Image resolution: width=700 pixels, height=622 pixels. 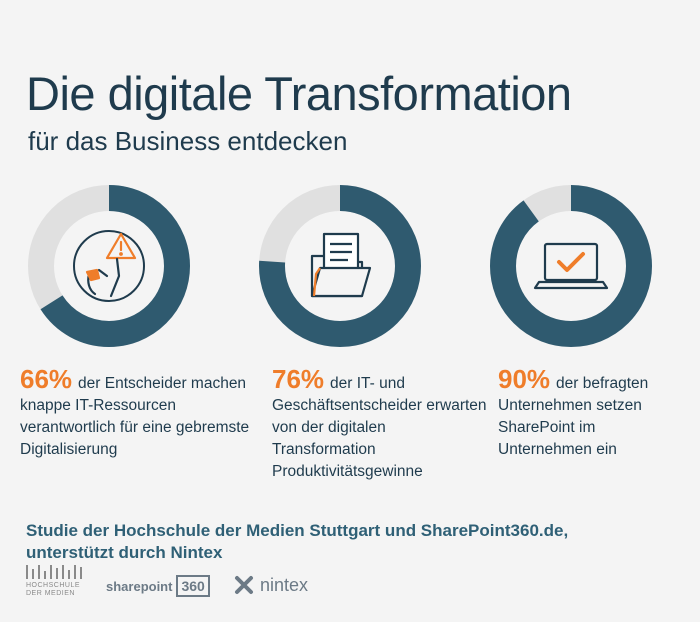 I want to click on hdm-line-1: HOCHSCHULE, so click(x=53, y=585).